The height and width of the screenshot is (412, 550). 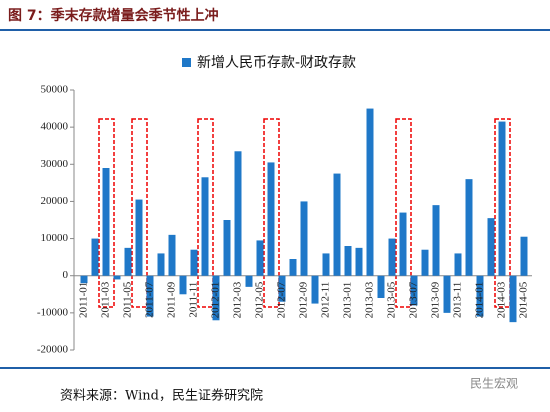 I want to click on y-tick-label: -20000, so click(x=53, y=350).